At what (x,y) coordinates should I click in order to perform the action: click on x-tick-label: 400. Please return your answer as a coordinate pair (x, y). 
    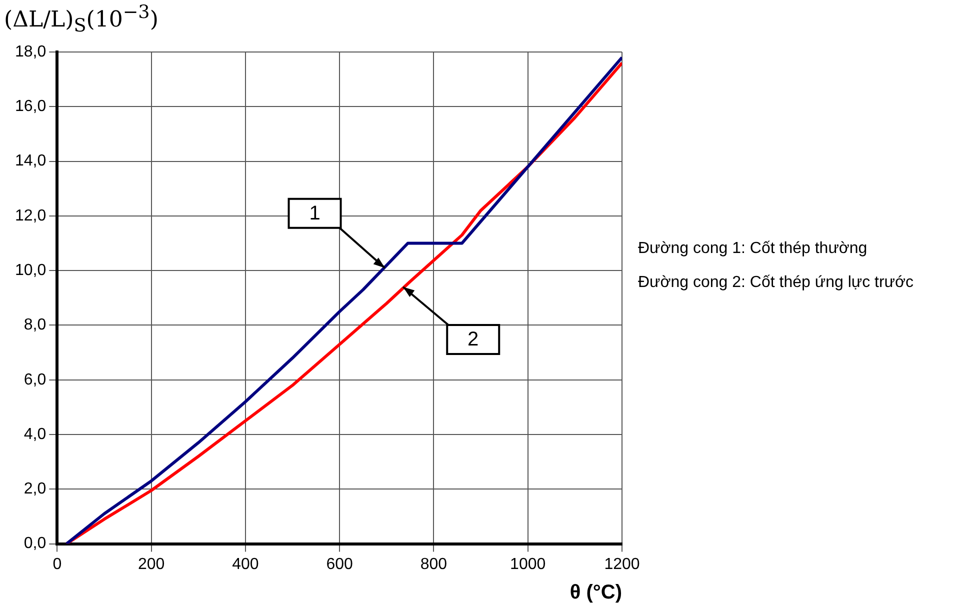
    Looking at the image, I should click on (245, 564).